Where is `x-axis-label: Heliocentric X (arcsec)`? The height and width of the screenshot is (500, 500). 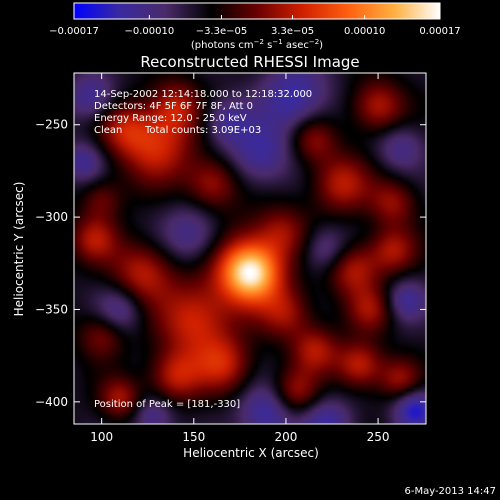
x-axis-label: Heliocentric X (arcsec) is located at coordinates (251, 453).